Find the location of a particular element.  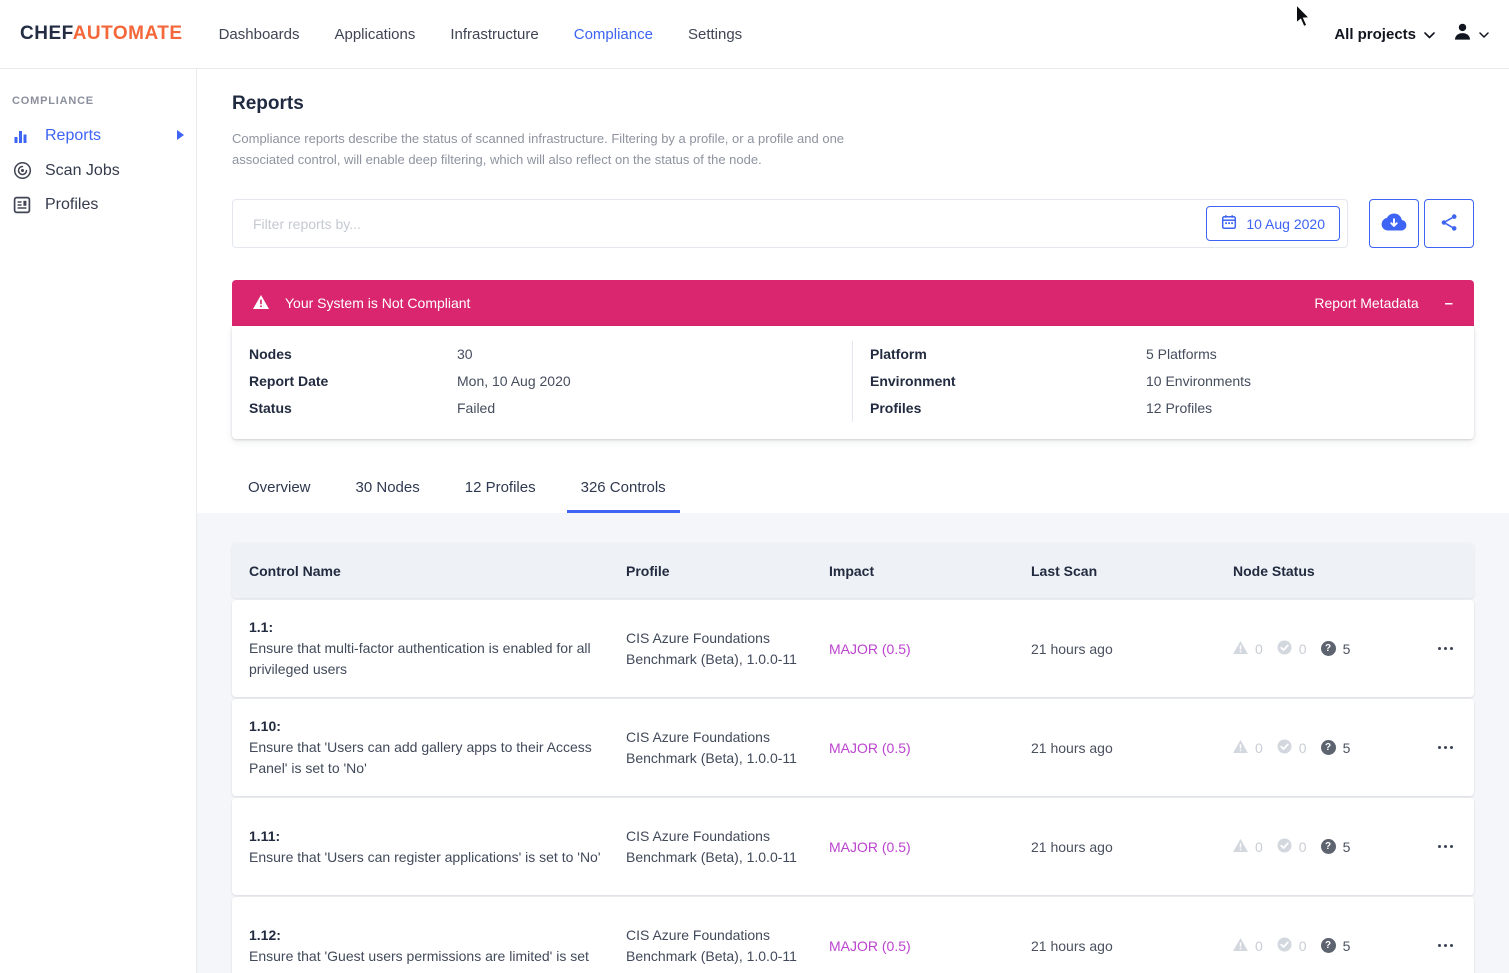

report-metadata-label: Report Metadata is located at coordinates (1366, 303).